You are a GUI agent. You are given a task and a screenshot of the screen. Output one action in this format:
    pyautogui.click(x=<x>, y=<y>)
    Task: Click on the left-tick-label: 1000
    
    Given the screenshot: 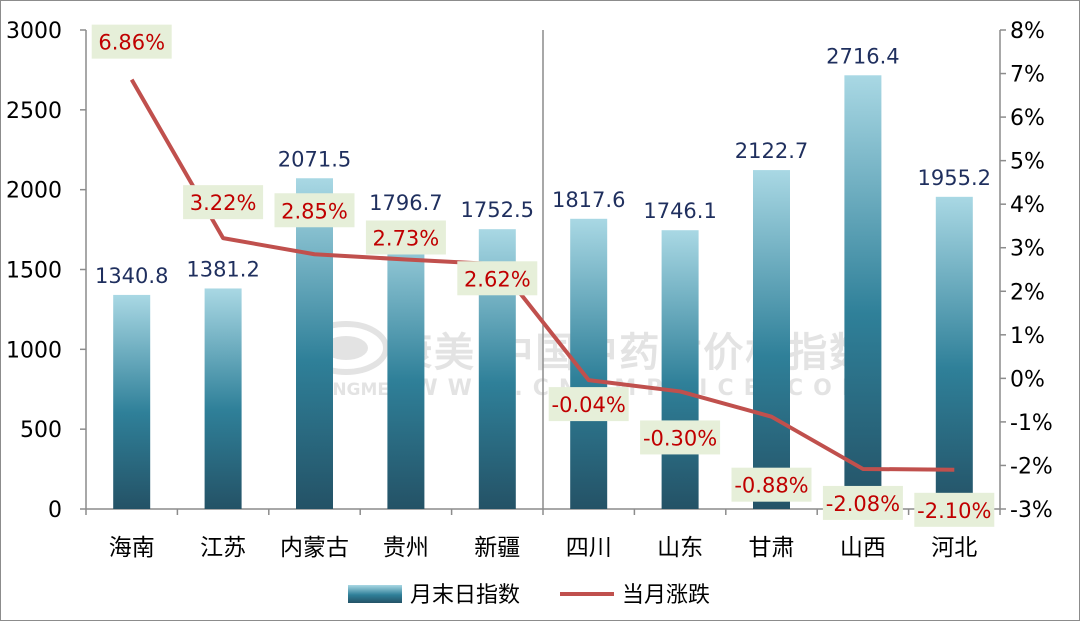 What is the action you would take?
    pyautogui.click(x=34, y=350)
    